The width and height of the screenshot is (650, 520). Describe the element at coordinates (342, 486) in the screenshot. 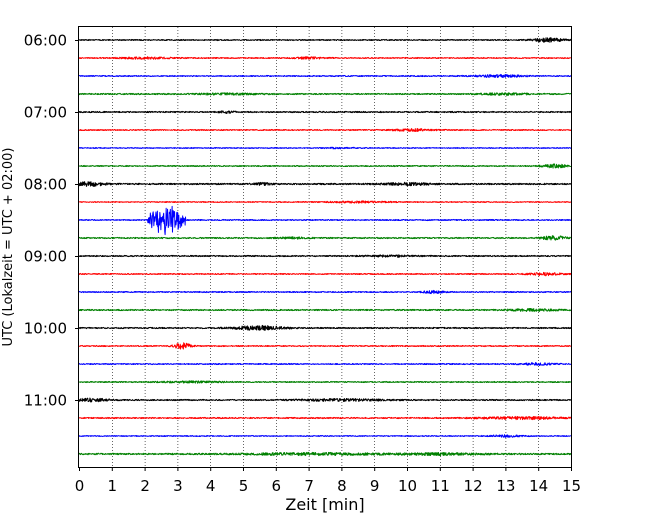

I see `x-tick-label: 8` at that location.